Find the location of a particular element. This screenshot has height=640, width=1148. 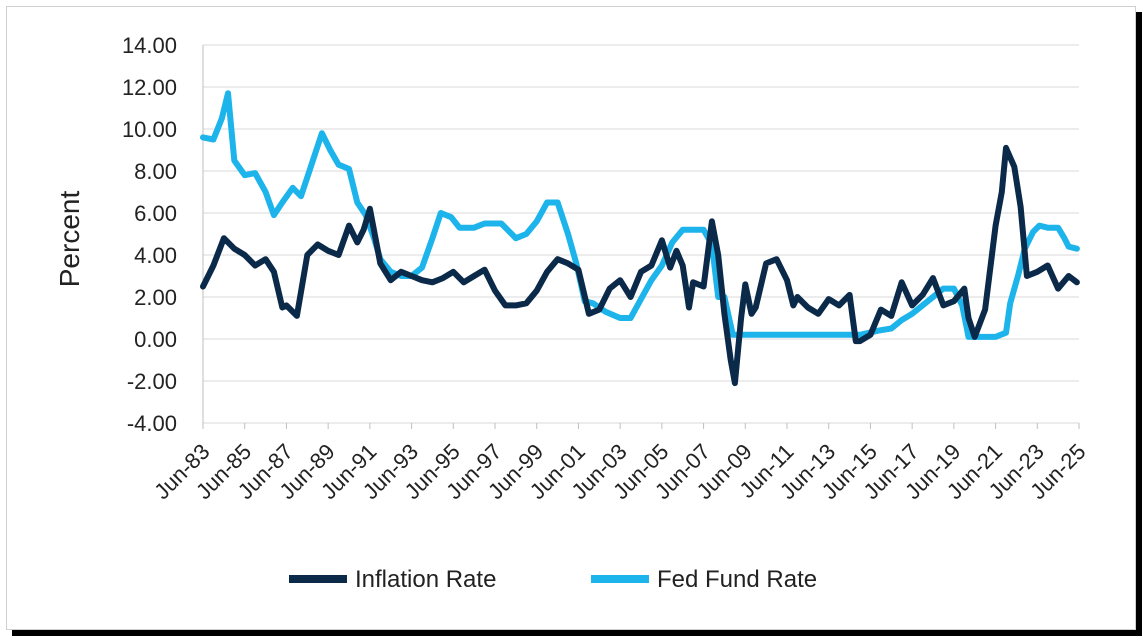

y-tick-label: 8.00 is located at coordinates (155, 171).